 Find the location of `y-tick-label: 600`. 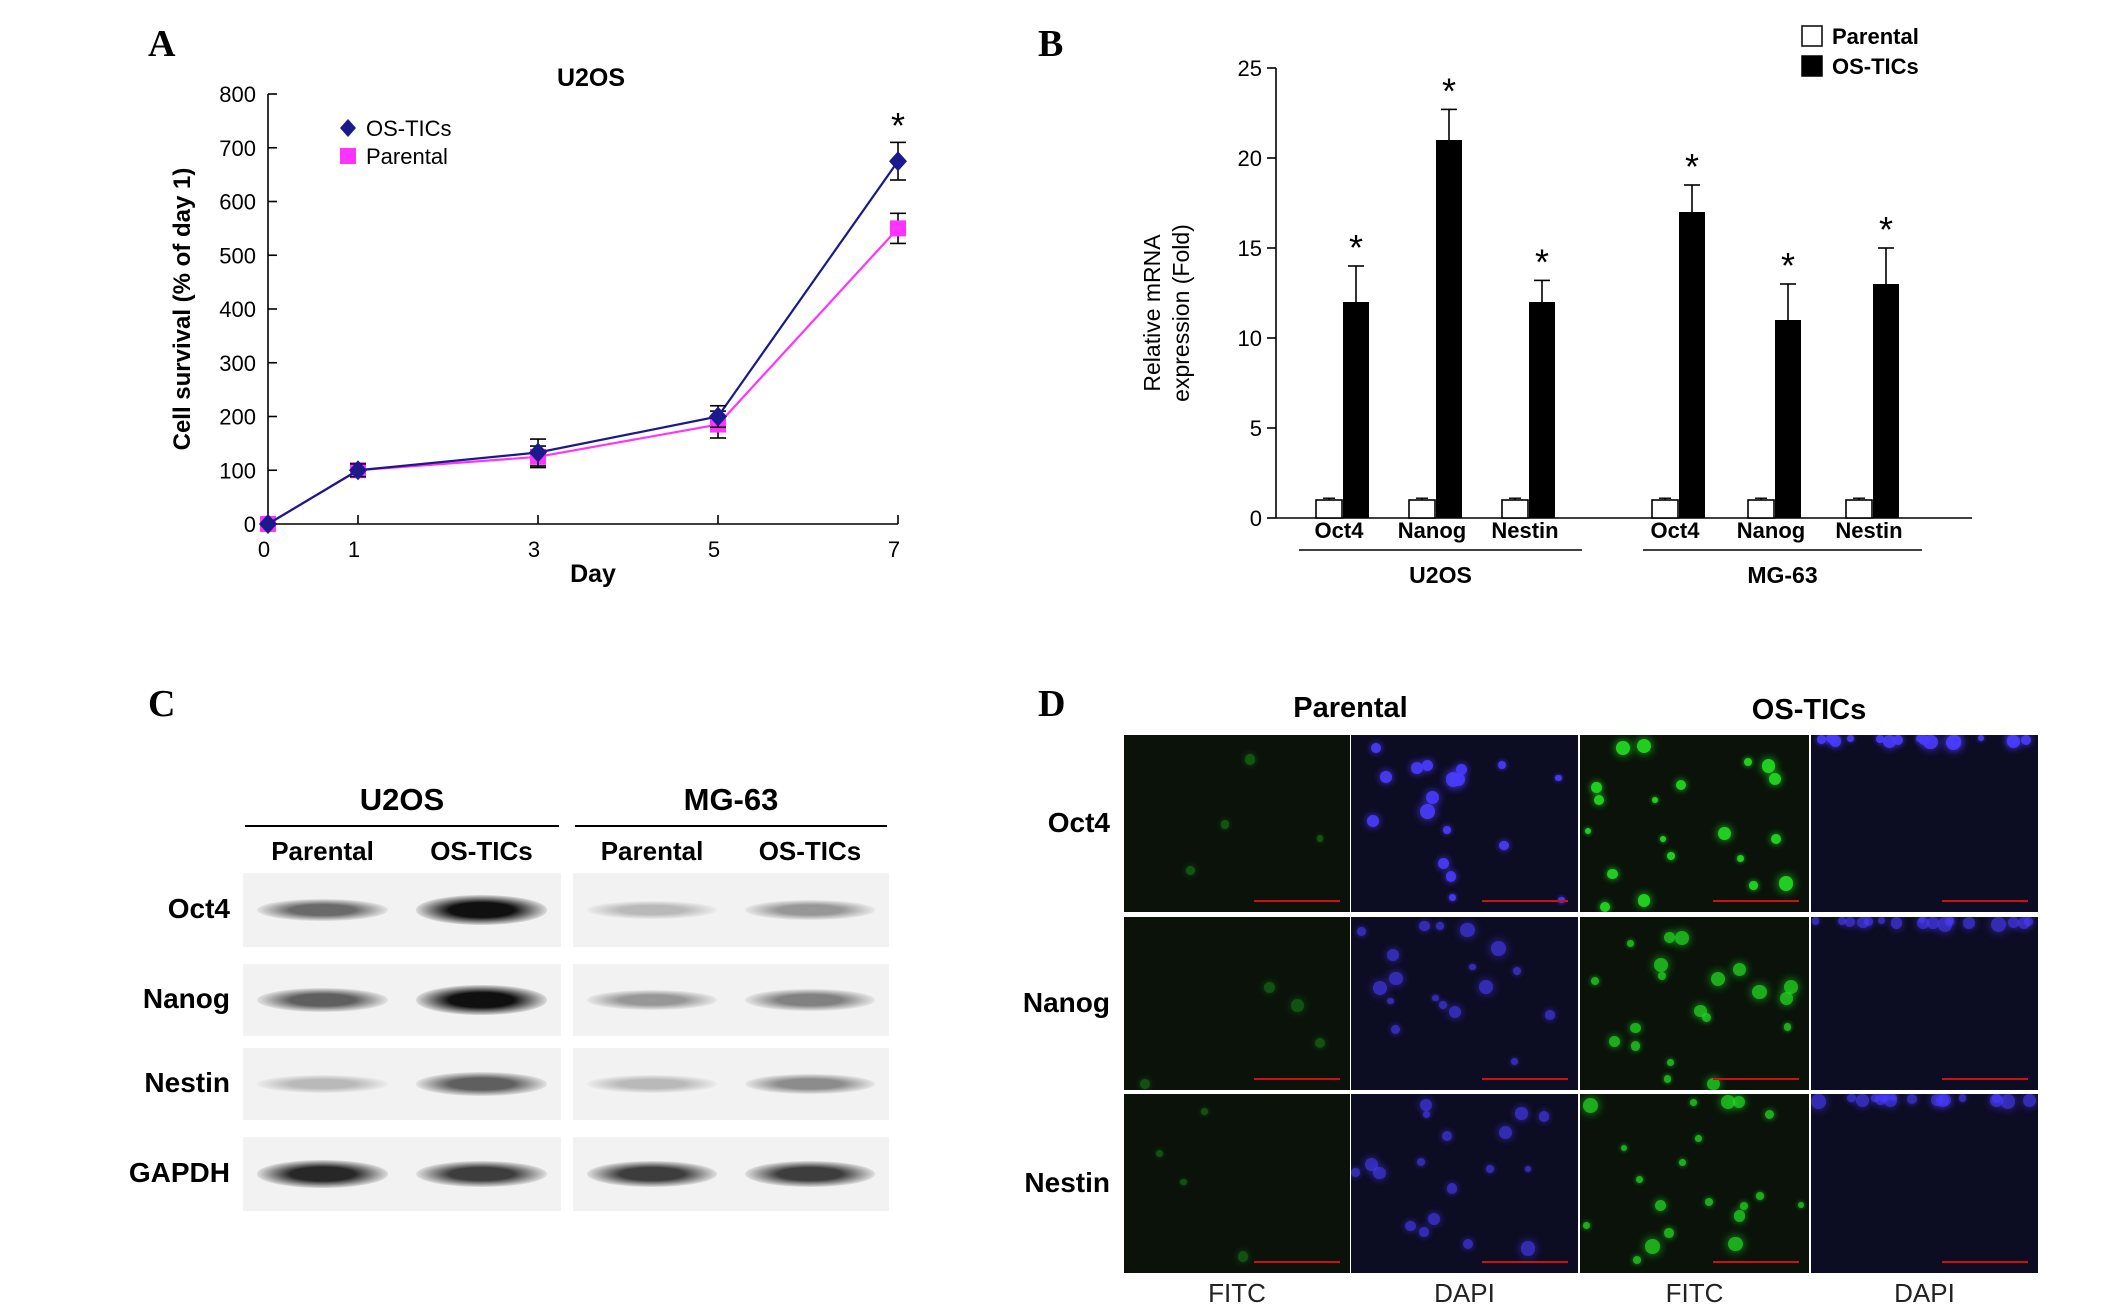

y-tick-label: 600 is located at coordinates (237, 202).